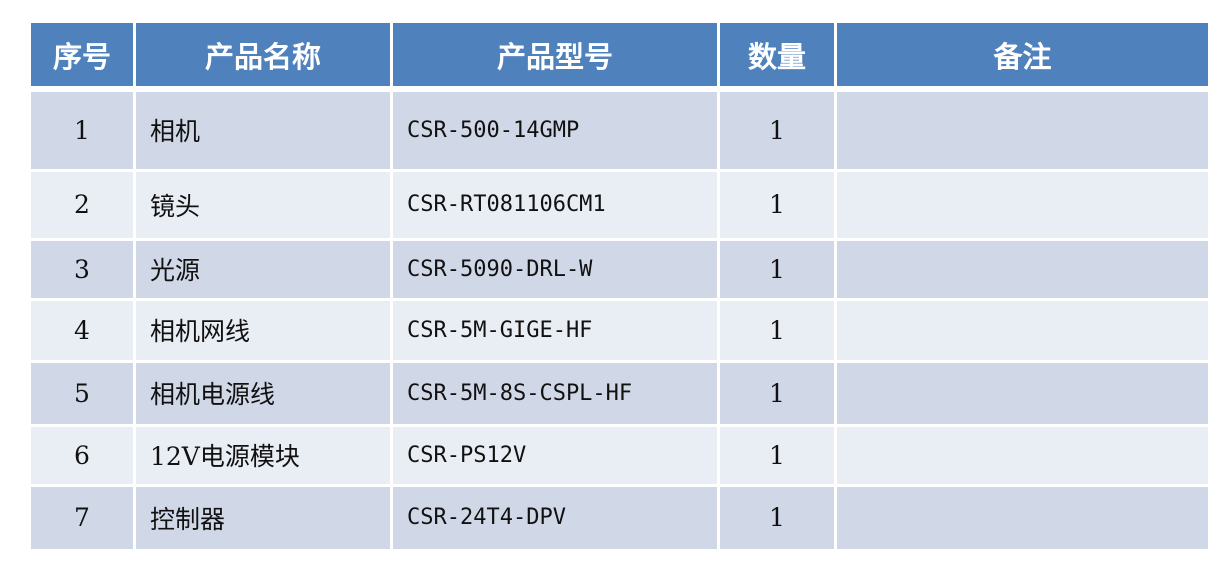  What do you see at coordinates (82, 269) in the screenshot?
I see `cell-no: 3` at bounding box center [82, 269].